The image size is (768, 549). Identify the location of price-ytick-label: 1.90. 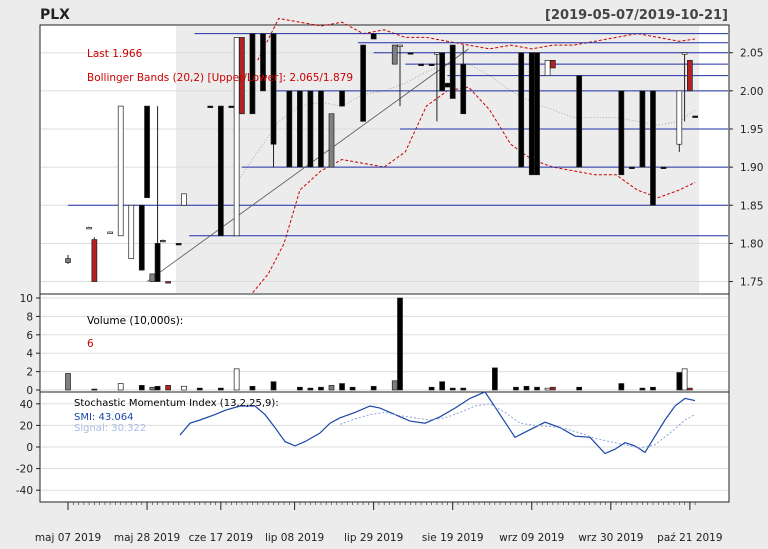
(751, 168).